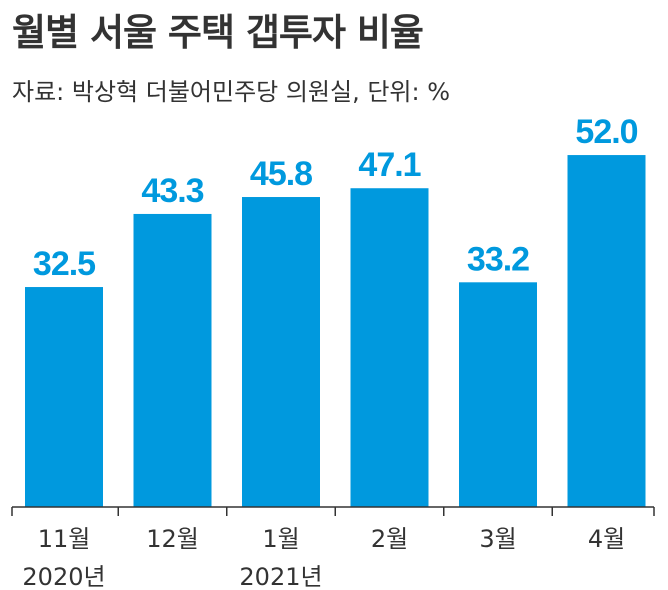  Describe the element at coordinates (231, 92) in the screenshot. I see `chart-subtitle: 자료: 박상혁 더불어민주당 의원실, 단위: %` at that location.